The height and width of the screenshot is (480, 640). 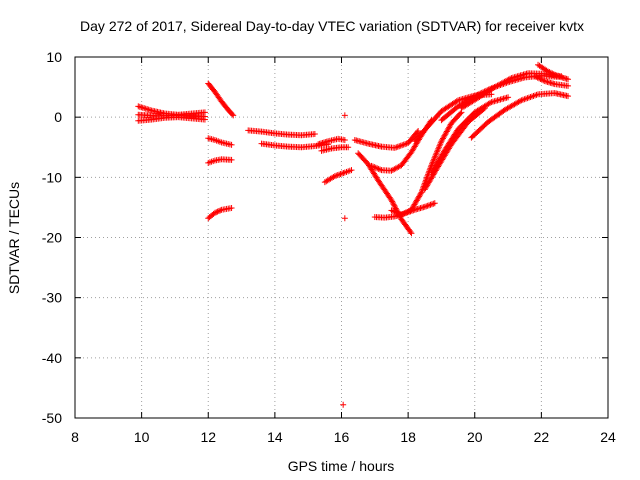 What do you see at coordinates (52, 298) in the screenshot?
I see `y-tick-label: -30` at bounding box center [52, 298].